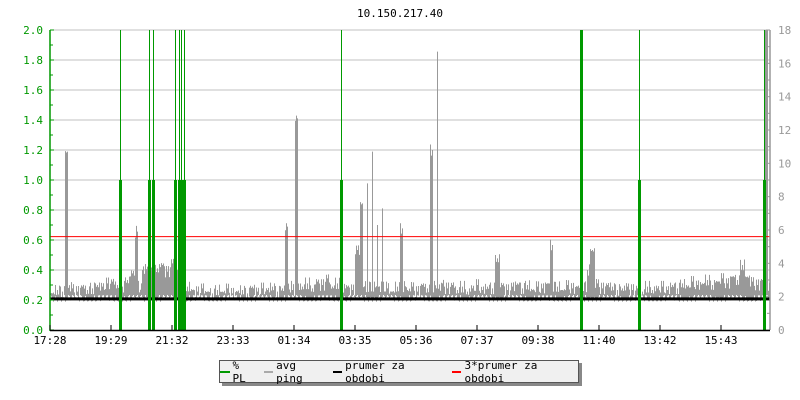  What do you see at coordinates (400, 13) in the screenshot?
I see `chart-title: 10.150.217.40` at bounding box center [400, 13].